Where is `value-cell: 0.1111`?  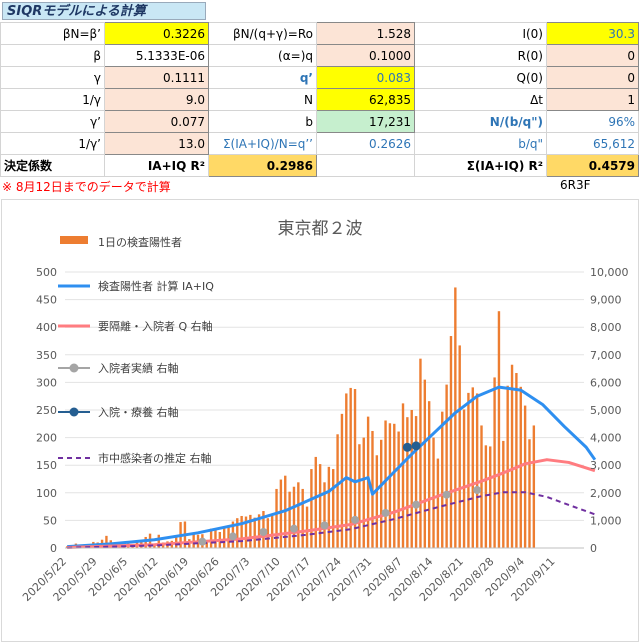
value-cell: 0.1111 is located at coordinates (156, 77).